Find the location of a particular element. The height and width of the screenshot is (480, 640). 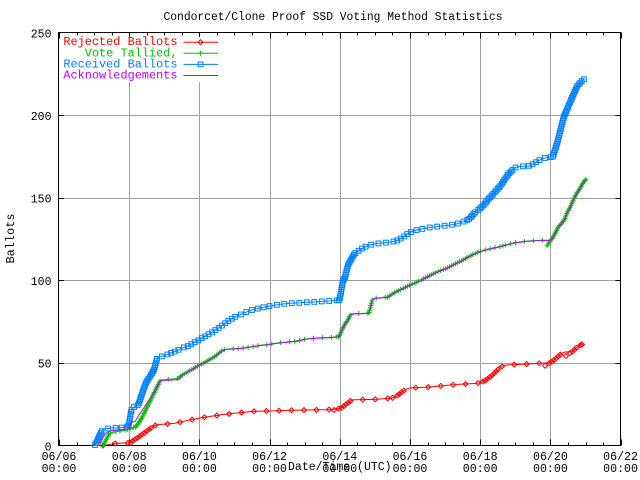

svg-text: 06/14 is located at coordinates (339, 457).